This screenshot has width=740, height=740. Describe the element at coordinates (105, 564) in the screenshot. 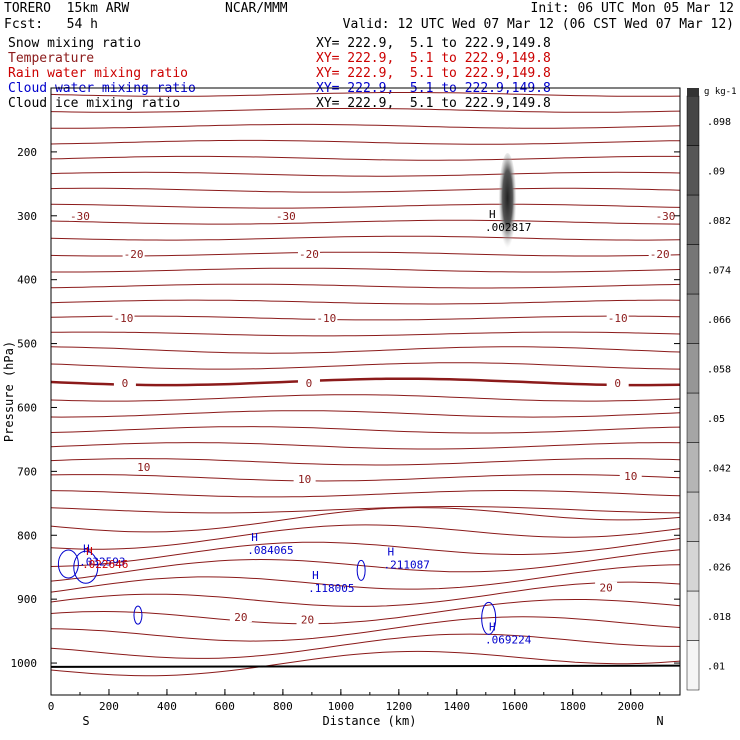

I see `maximum-value: .022646` at that location.